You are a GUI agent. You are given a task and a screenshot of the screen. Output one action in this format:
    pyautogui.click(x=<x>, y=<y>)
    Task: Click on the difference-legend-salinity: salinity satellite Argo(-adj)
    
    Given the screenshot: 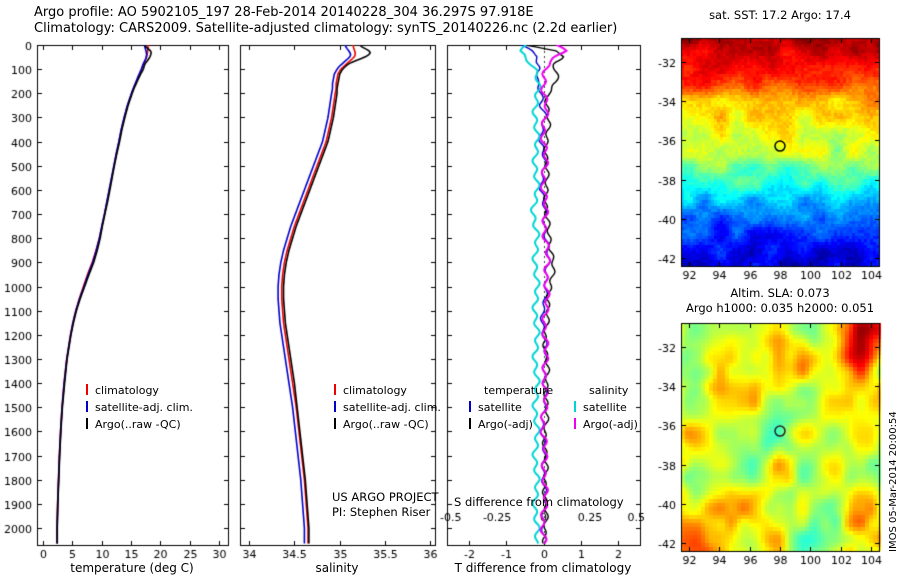 What is the action you would take?
    pyautogui.click(x=606, y=407)
    